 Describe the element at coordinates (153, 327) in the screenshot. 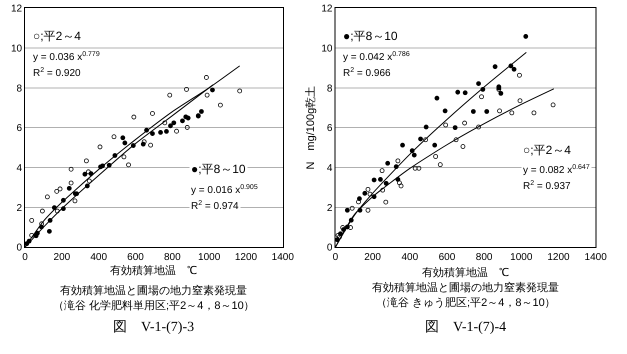

I see `text: 図 V-1-(7)-3` at that location.